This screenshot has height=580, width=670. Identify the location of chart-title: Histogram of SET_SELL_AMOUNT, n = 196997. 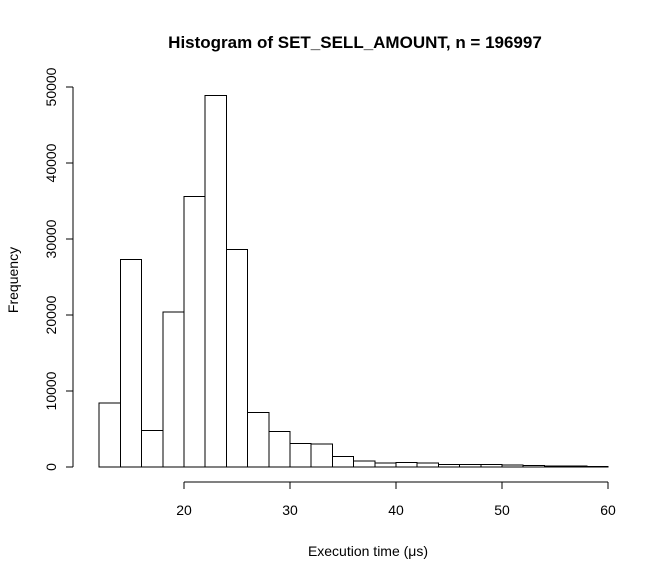
(355, 42).